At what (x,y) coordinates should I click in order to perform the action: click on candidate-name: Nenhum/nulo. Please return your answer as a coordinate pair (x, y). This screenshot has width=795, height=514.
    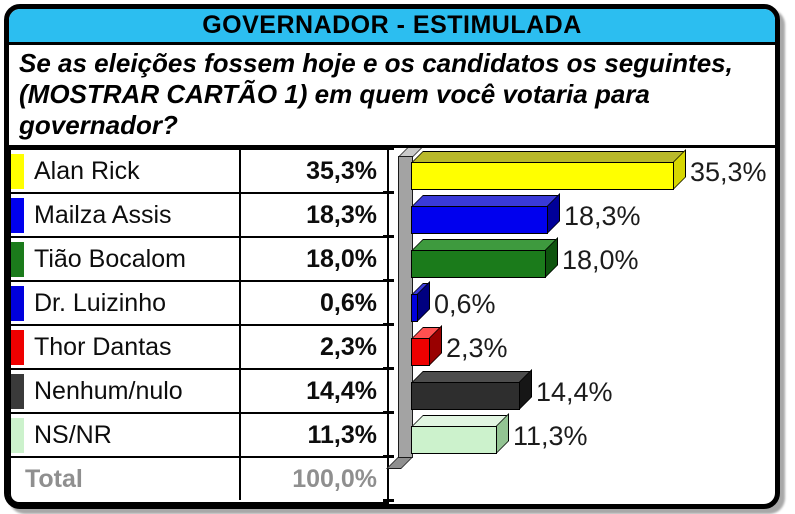
    Looking at the image, I should click on (108, 390).